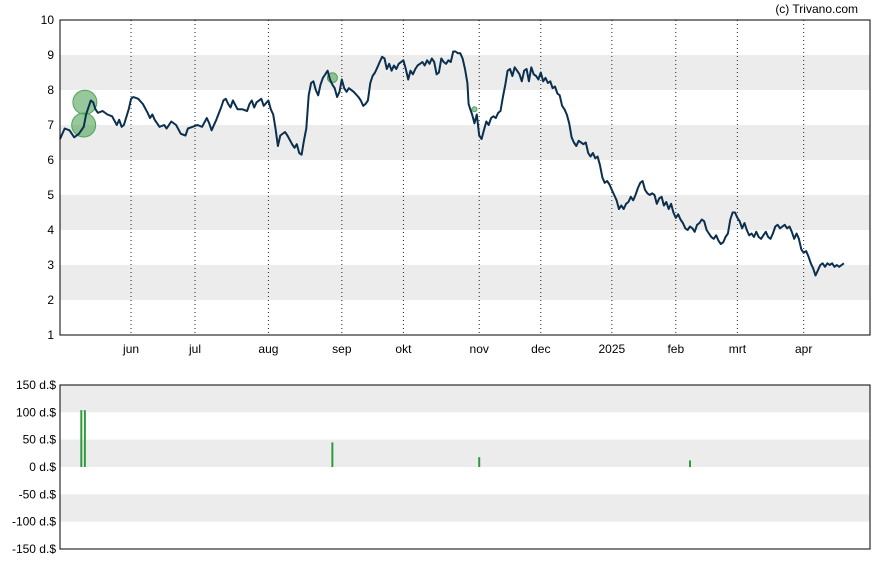  What do you see at coordinates (42, 467) in the screenshot?
I see `y-tick-label: 0 d.$` at bounding box center [42, 467].